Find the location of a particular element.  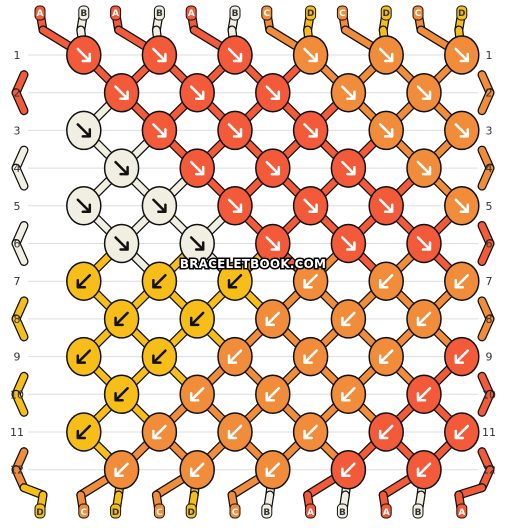

row-label-left: 12 is located at coordinates (17, 470).